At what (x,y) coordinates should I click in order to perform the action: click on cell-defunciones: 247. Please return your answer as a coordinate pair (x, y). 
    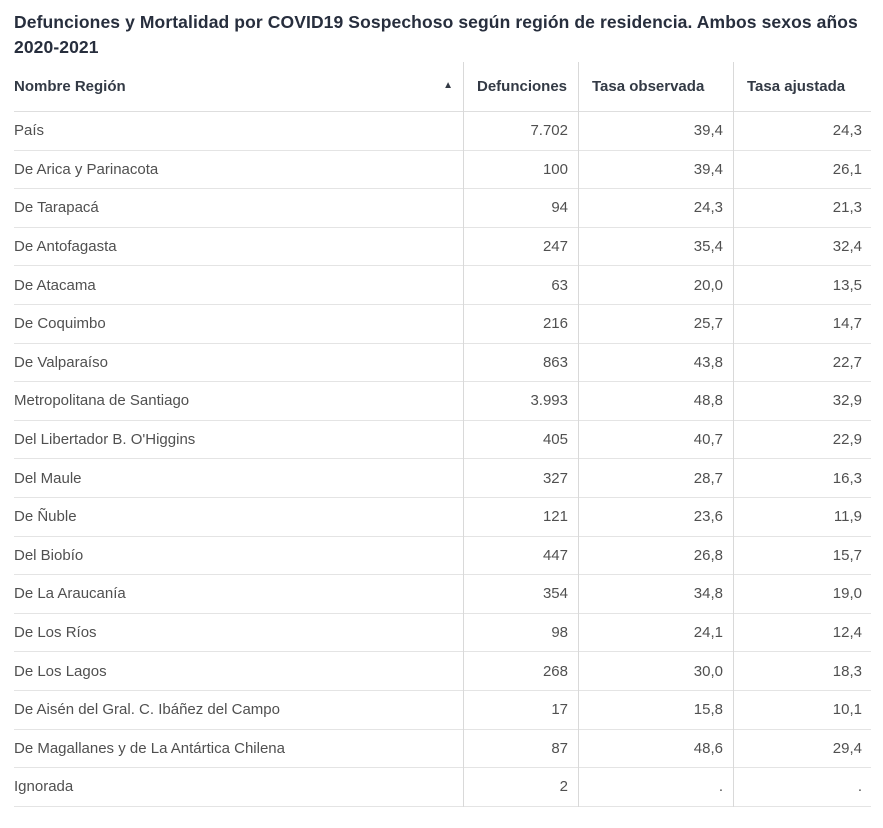
    Looking at the image, I should click on (555, 247).